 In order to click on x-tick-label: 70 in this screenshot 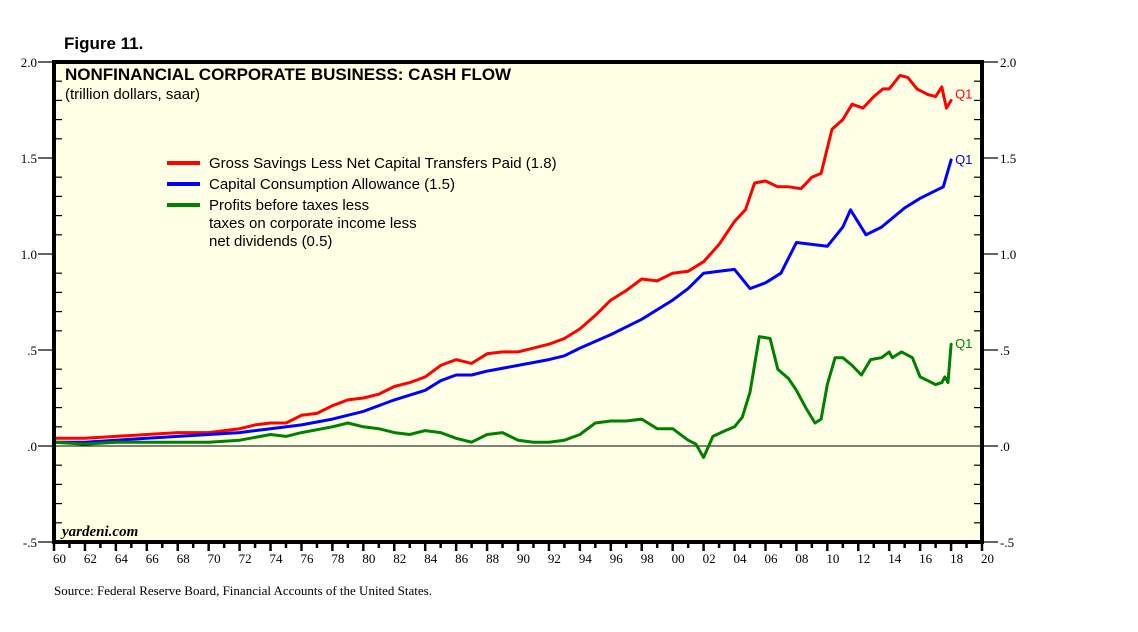, I will do `click(214, 558)`.